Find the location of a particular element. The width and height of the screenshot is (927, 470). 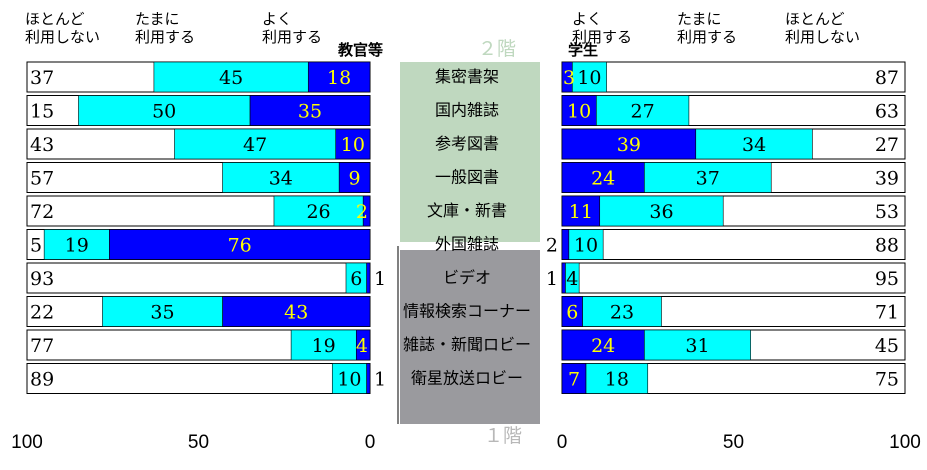

left-sometimes-header-line2: 利用する is located at coordinates (165, 37).